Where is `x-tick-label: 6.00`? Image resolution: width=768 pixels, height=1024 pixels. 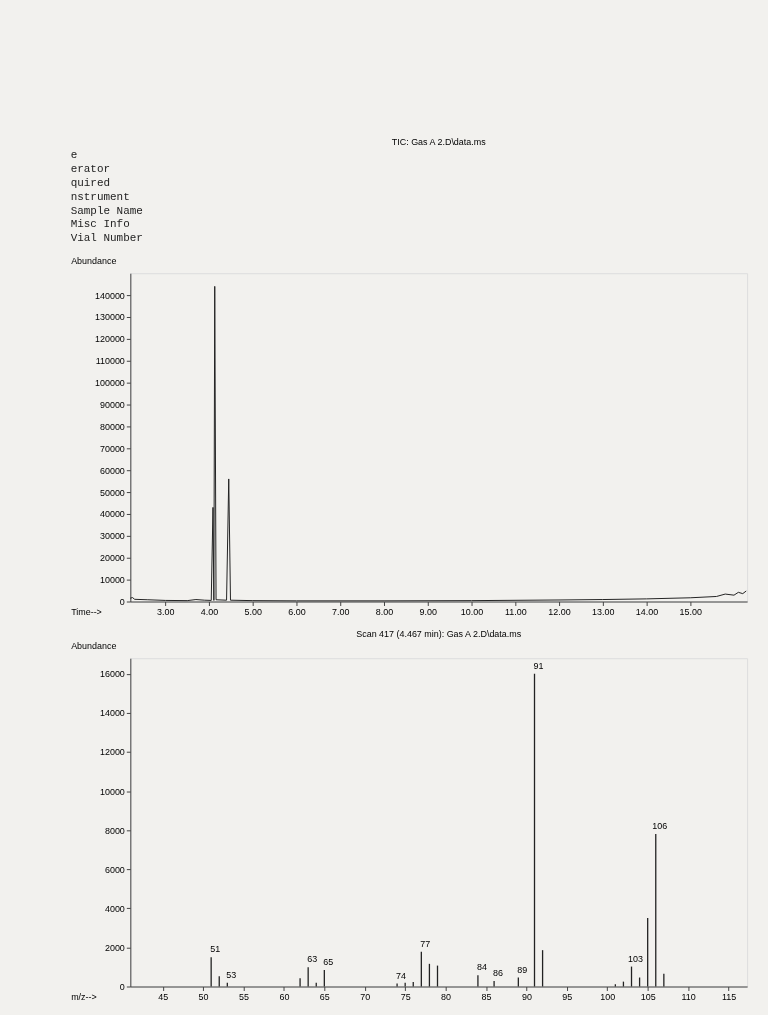
x-tick-label: 6.00 is located at coordinates (297, 611).